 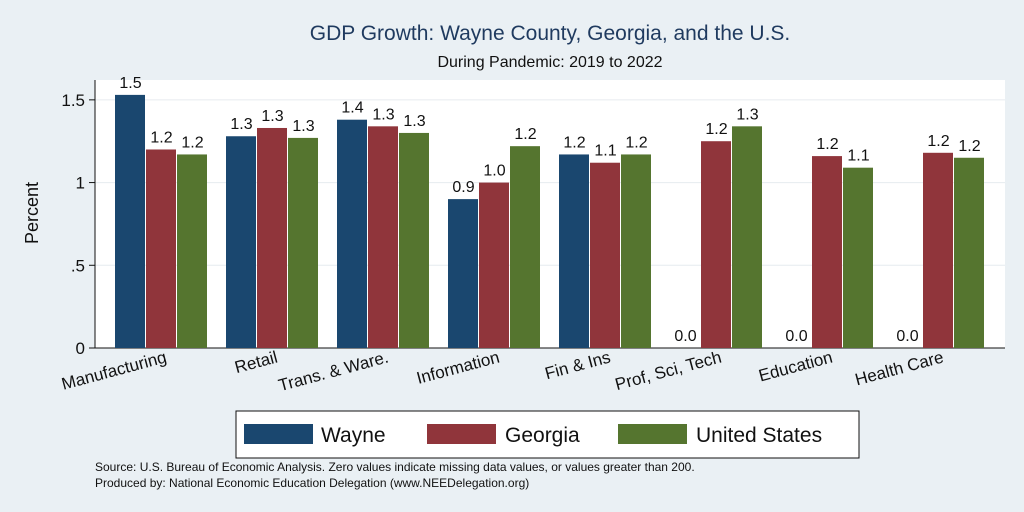 What do you see at coordinates (352, 108) in the screenshot?
I see `data-label: 1.4` at bounding box center [352, 108].